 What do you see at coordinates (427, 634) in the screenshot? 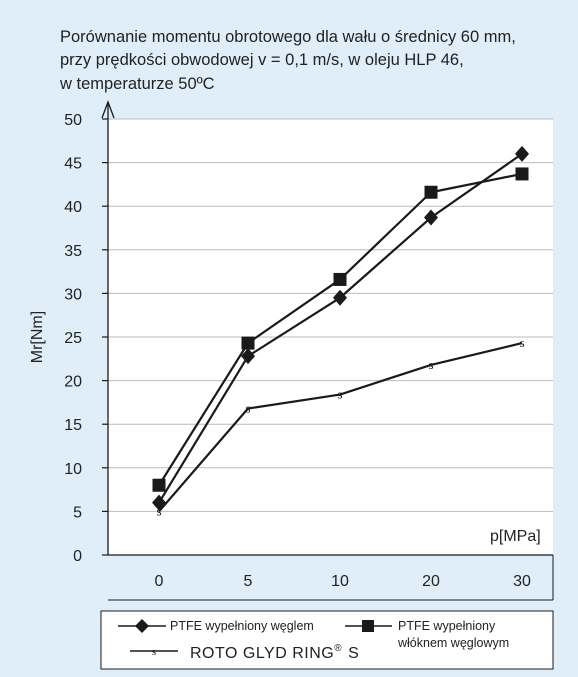
I see `legend-item-series-2: PTFE wypełniony włóknem węglowym` at bounding box center [427, 634].